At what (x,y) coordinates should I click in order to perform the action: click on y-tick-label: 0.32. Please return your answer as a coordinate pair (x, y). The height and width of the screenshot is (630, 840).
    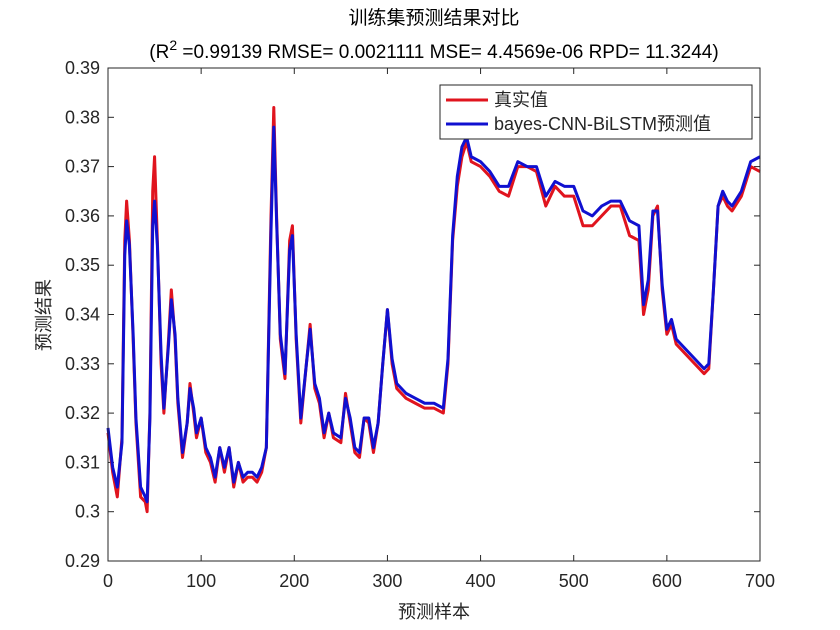
    Looking at the image, I should click on (82, 413).